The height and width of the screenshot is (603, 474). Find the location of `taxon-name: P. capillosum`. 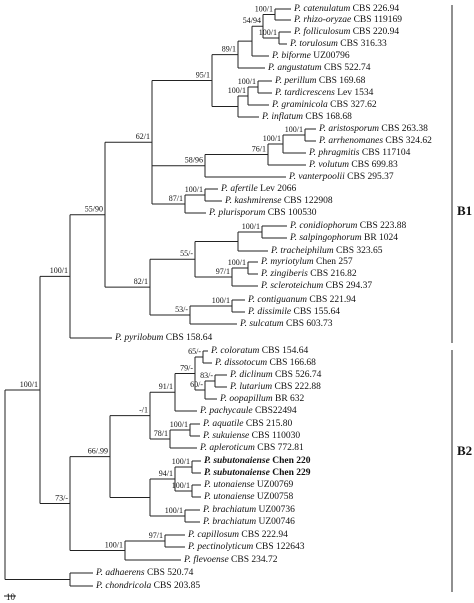

taxon-name: P. capillosum is located at coordinates (213, 535).